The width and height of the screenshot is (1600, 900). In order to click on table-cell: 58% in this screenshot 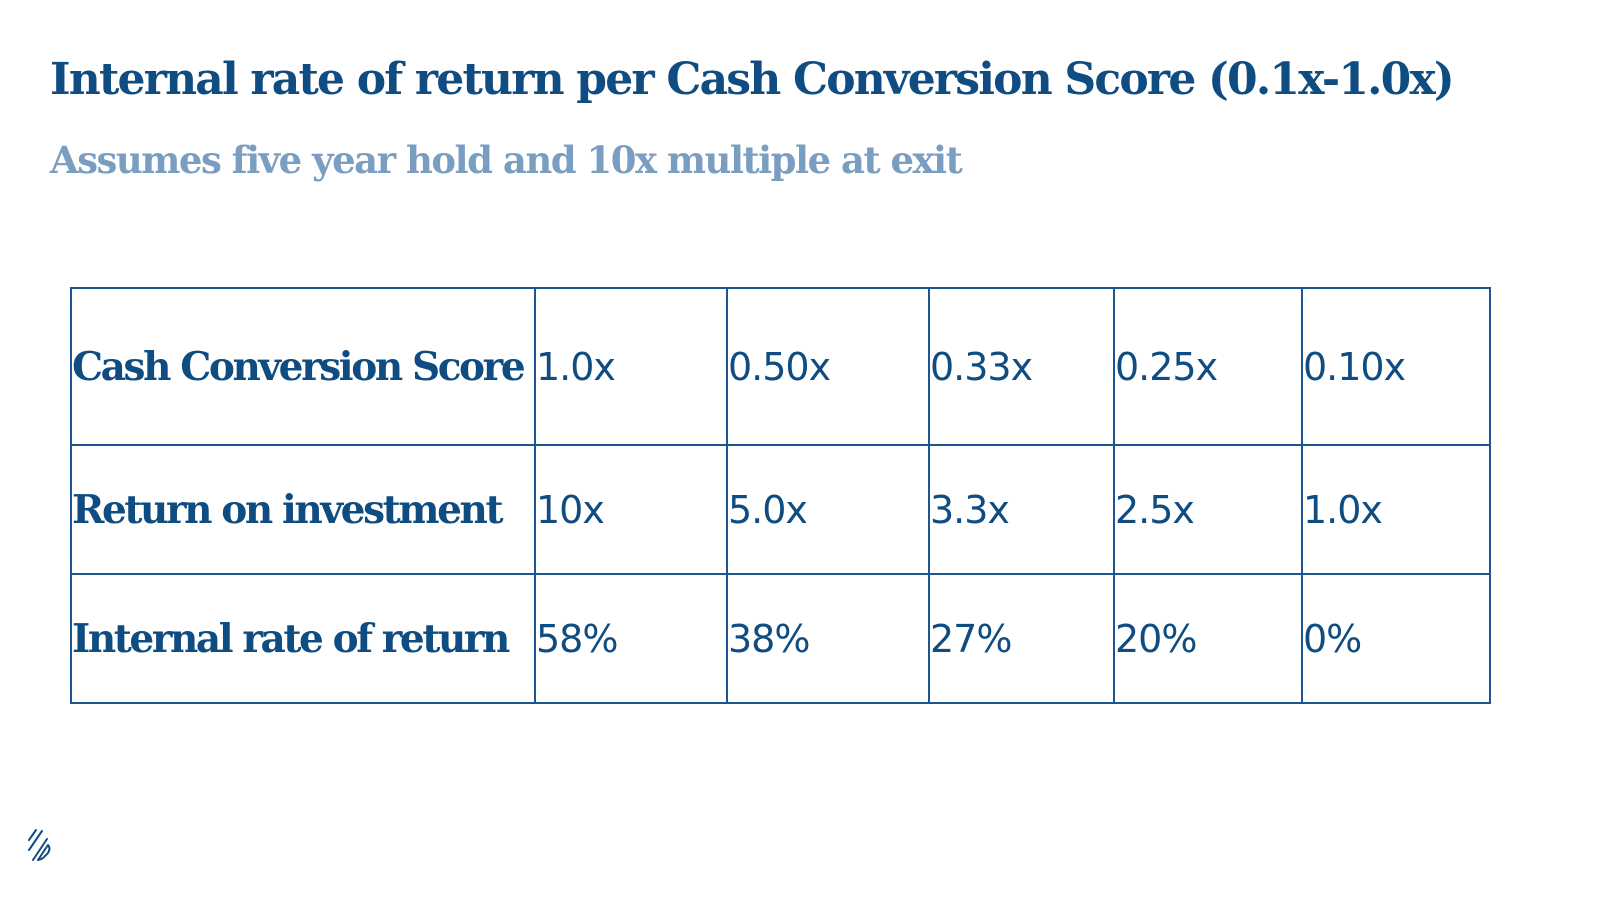, I will do `click(631, 638)`.